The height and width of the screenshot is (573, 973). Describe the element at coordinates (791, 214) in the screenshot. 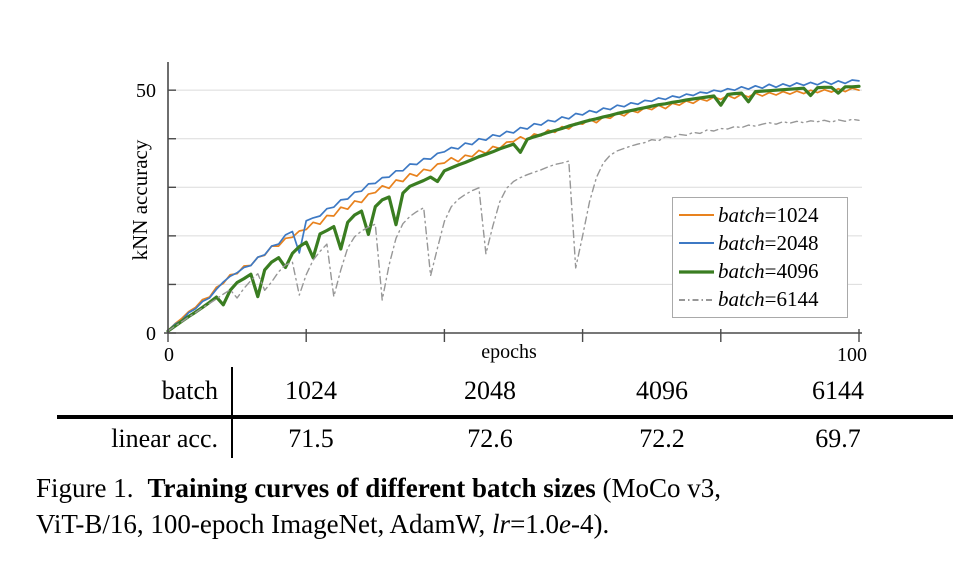

I see `legend-label-value: =1024` at that location.